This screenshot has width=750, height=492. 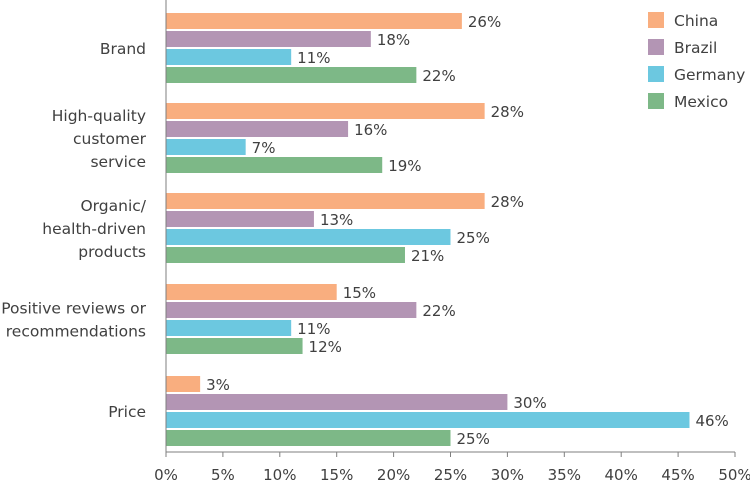 What do you see at coordinates (112, 252) in the screenshot?
I see `category-label-2-2: products` at bounding box center [112, 252].